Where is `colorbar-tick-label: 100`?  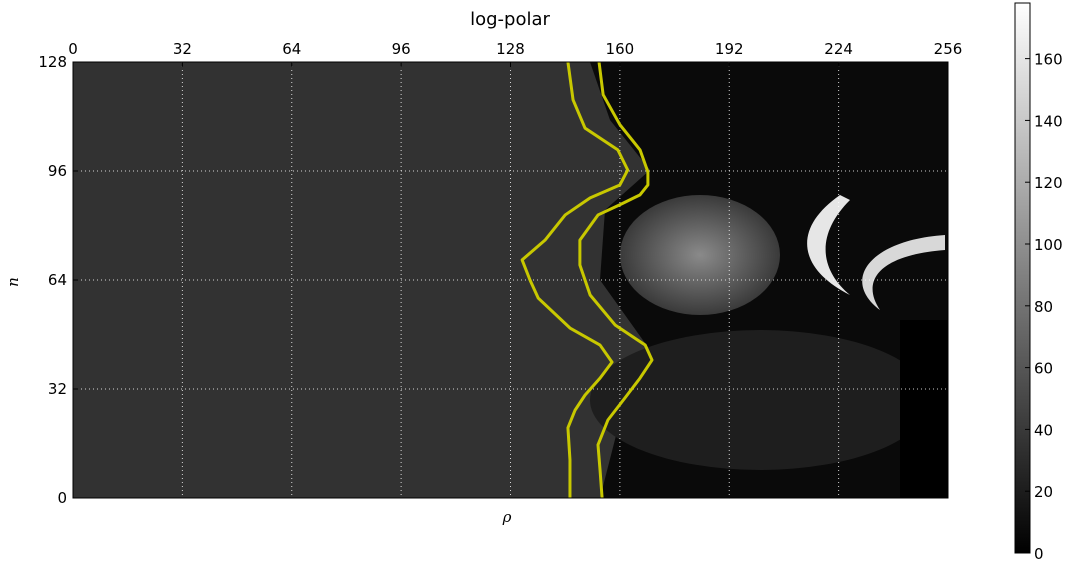
colorbar-tick-label: 100 is located at coordinates (1048, 245).